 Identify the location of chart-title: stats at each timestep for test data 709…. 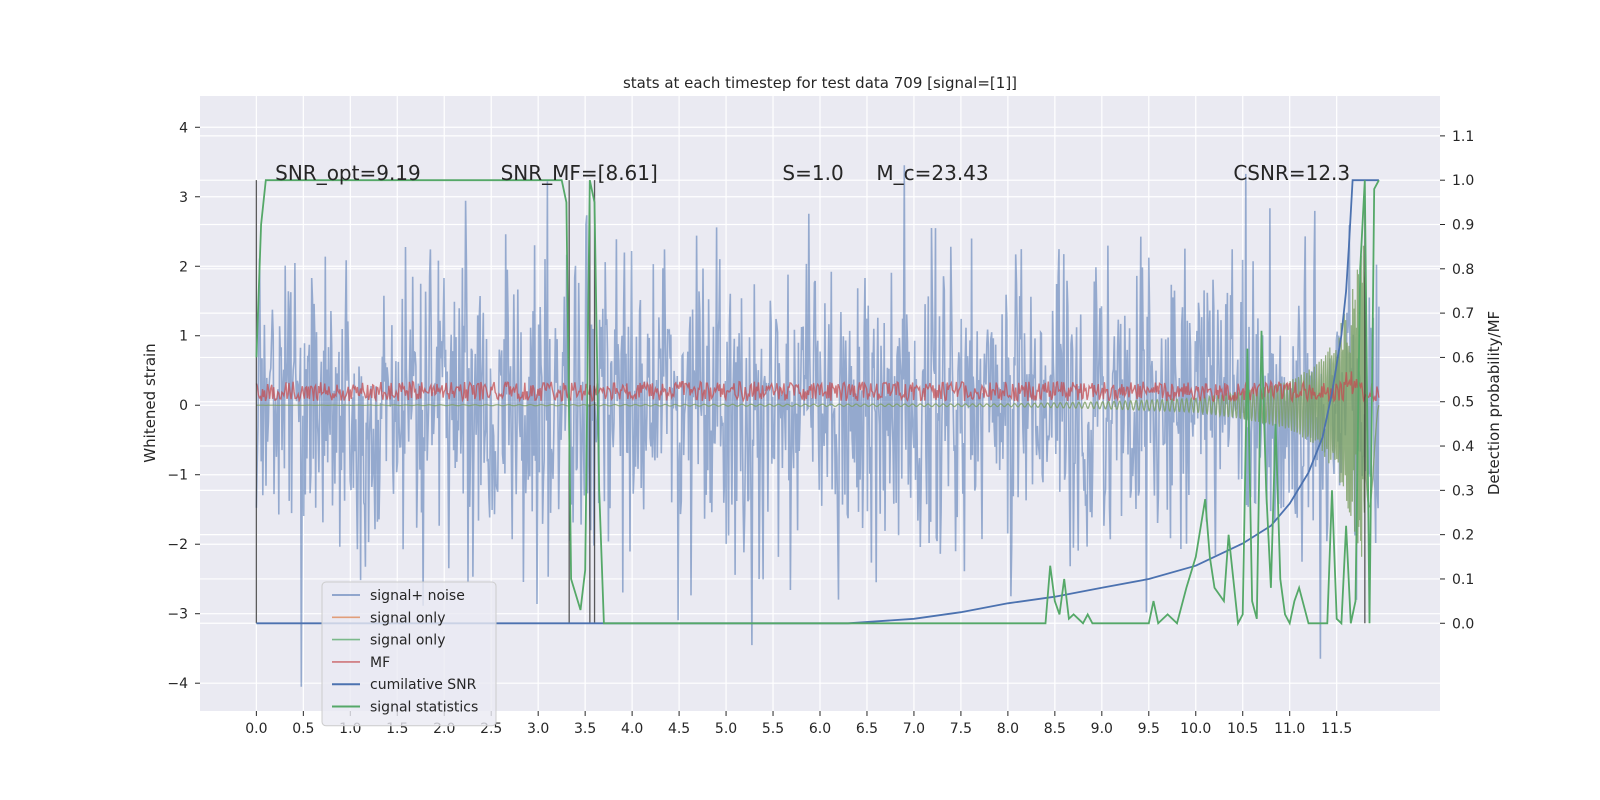
(820, 83).